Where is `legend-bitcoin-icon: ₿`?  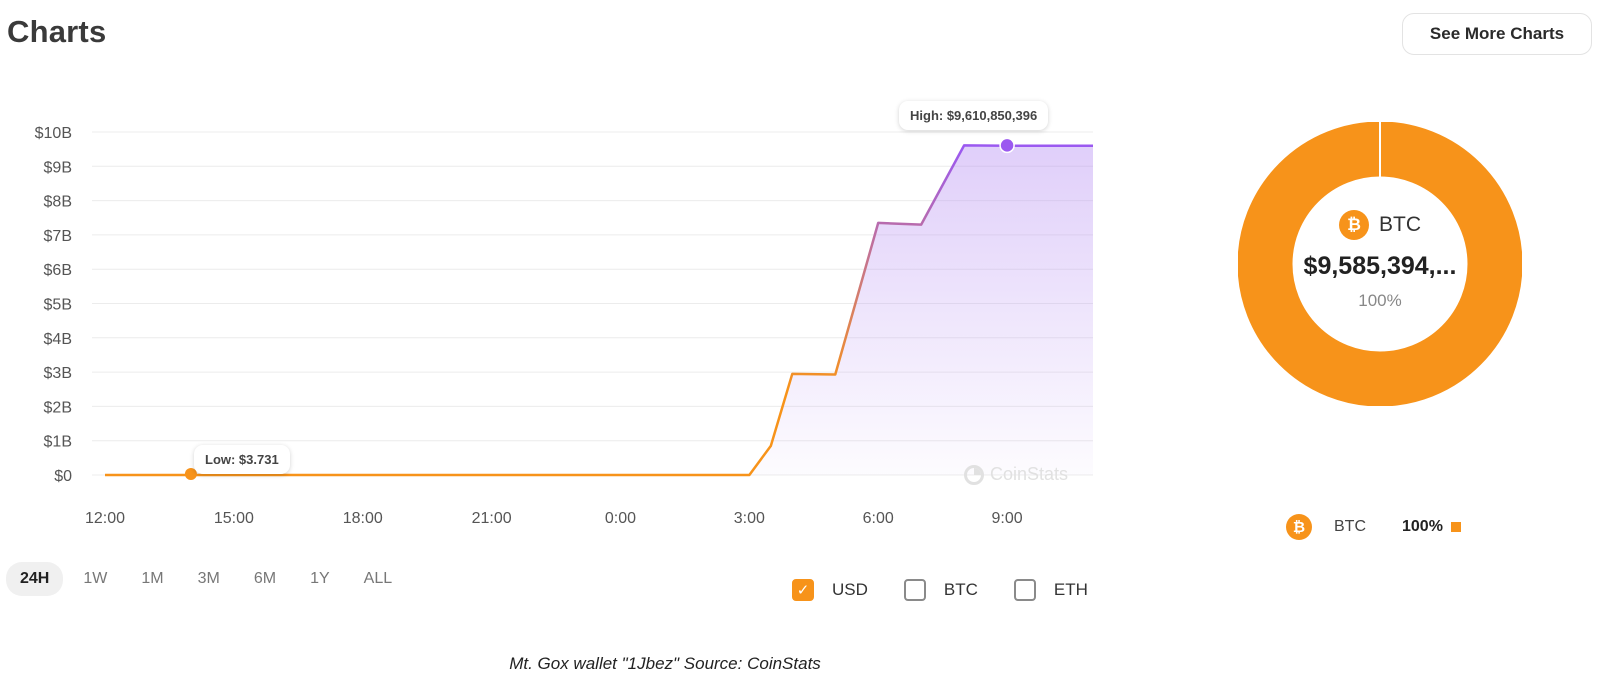 legend-bitcoin-icon: ₿ is located at coordinates (1299, 527).